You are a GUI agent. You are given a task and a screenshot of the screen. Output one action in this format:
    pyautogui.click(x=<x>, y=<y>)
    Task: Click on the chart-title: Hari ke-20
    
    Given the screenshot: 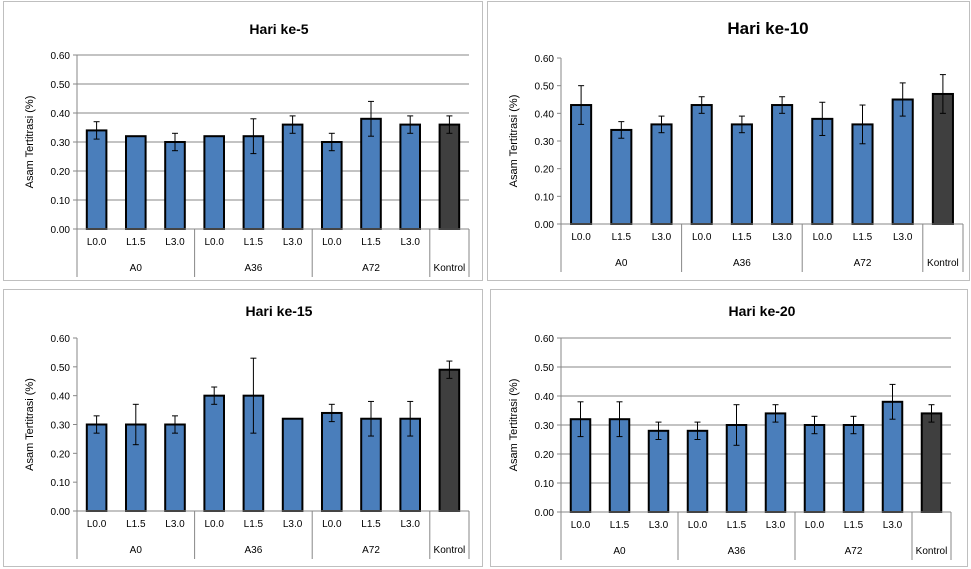 What is the action you would take?
    pyautogui.click(x=762, y=311)
    